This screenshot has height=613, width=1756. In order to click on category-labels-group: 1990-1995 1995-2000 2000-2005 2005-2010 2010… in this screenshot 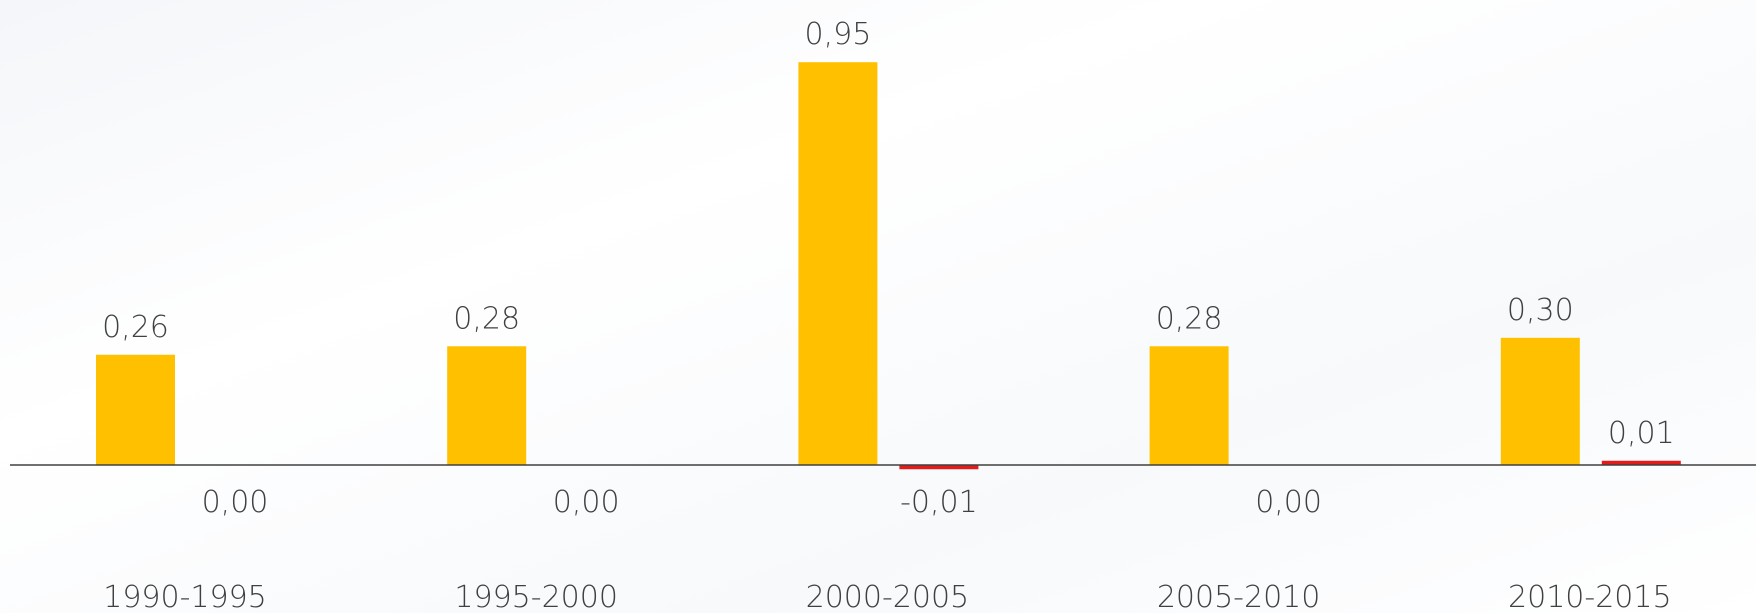, I will do `click(887, 596)`.